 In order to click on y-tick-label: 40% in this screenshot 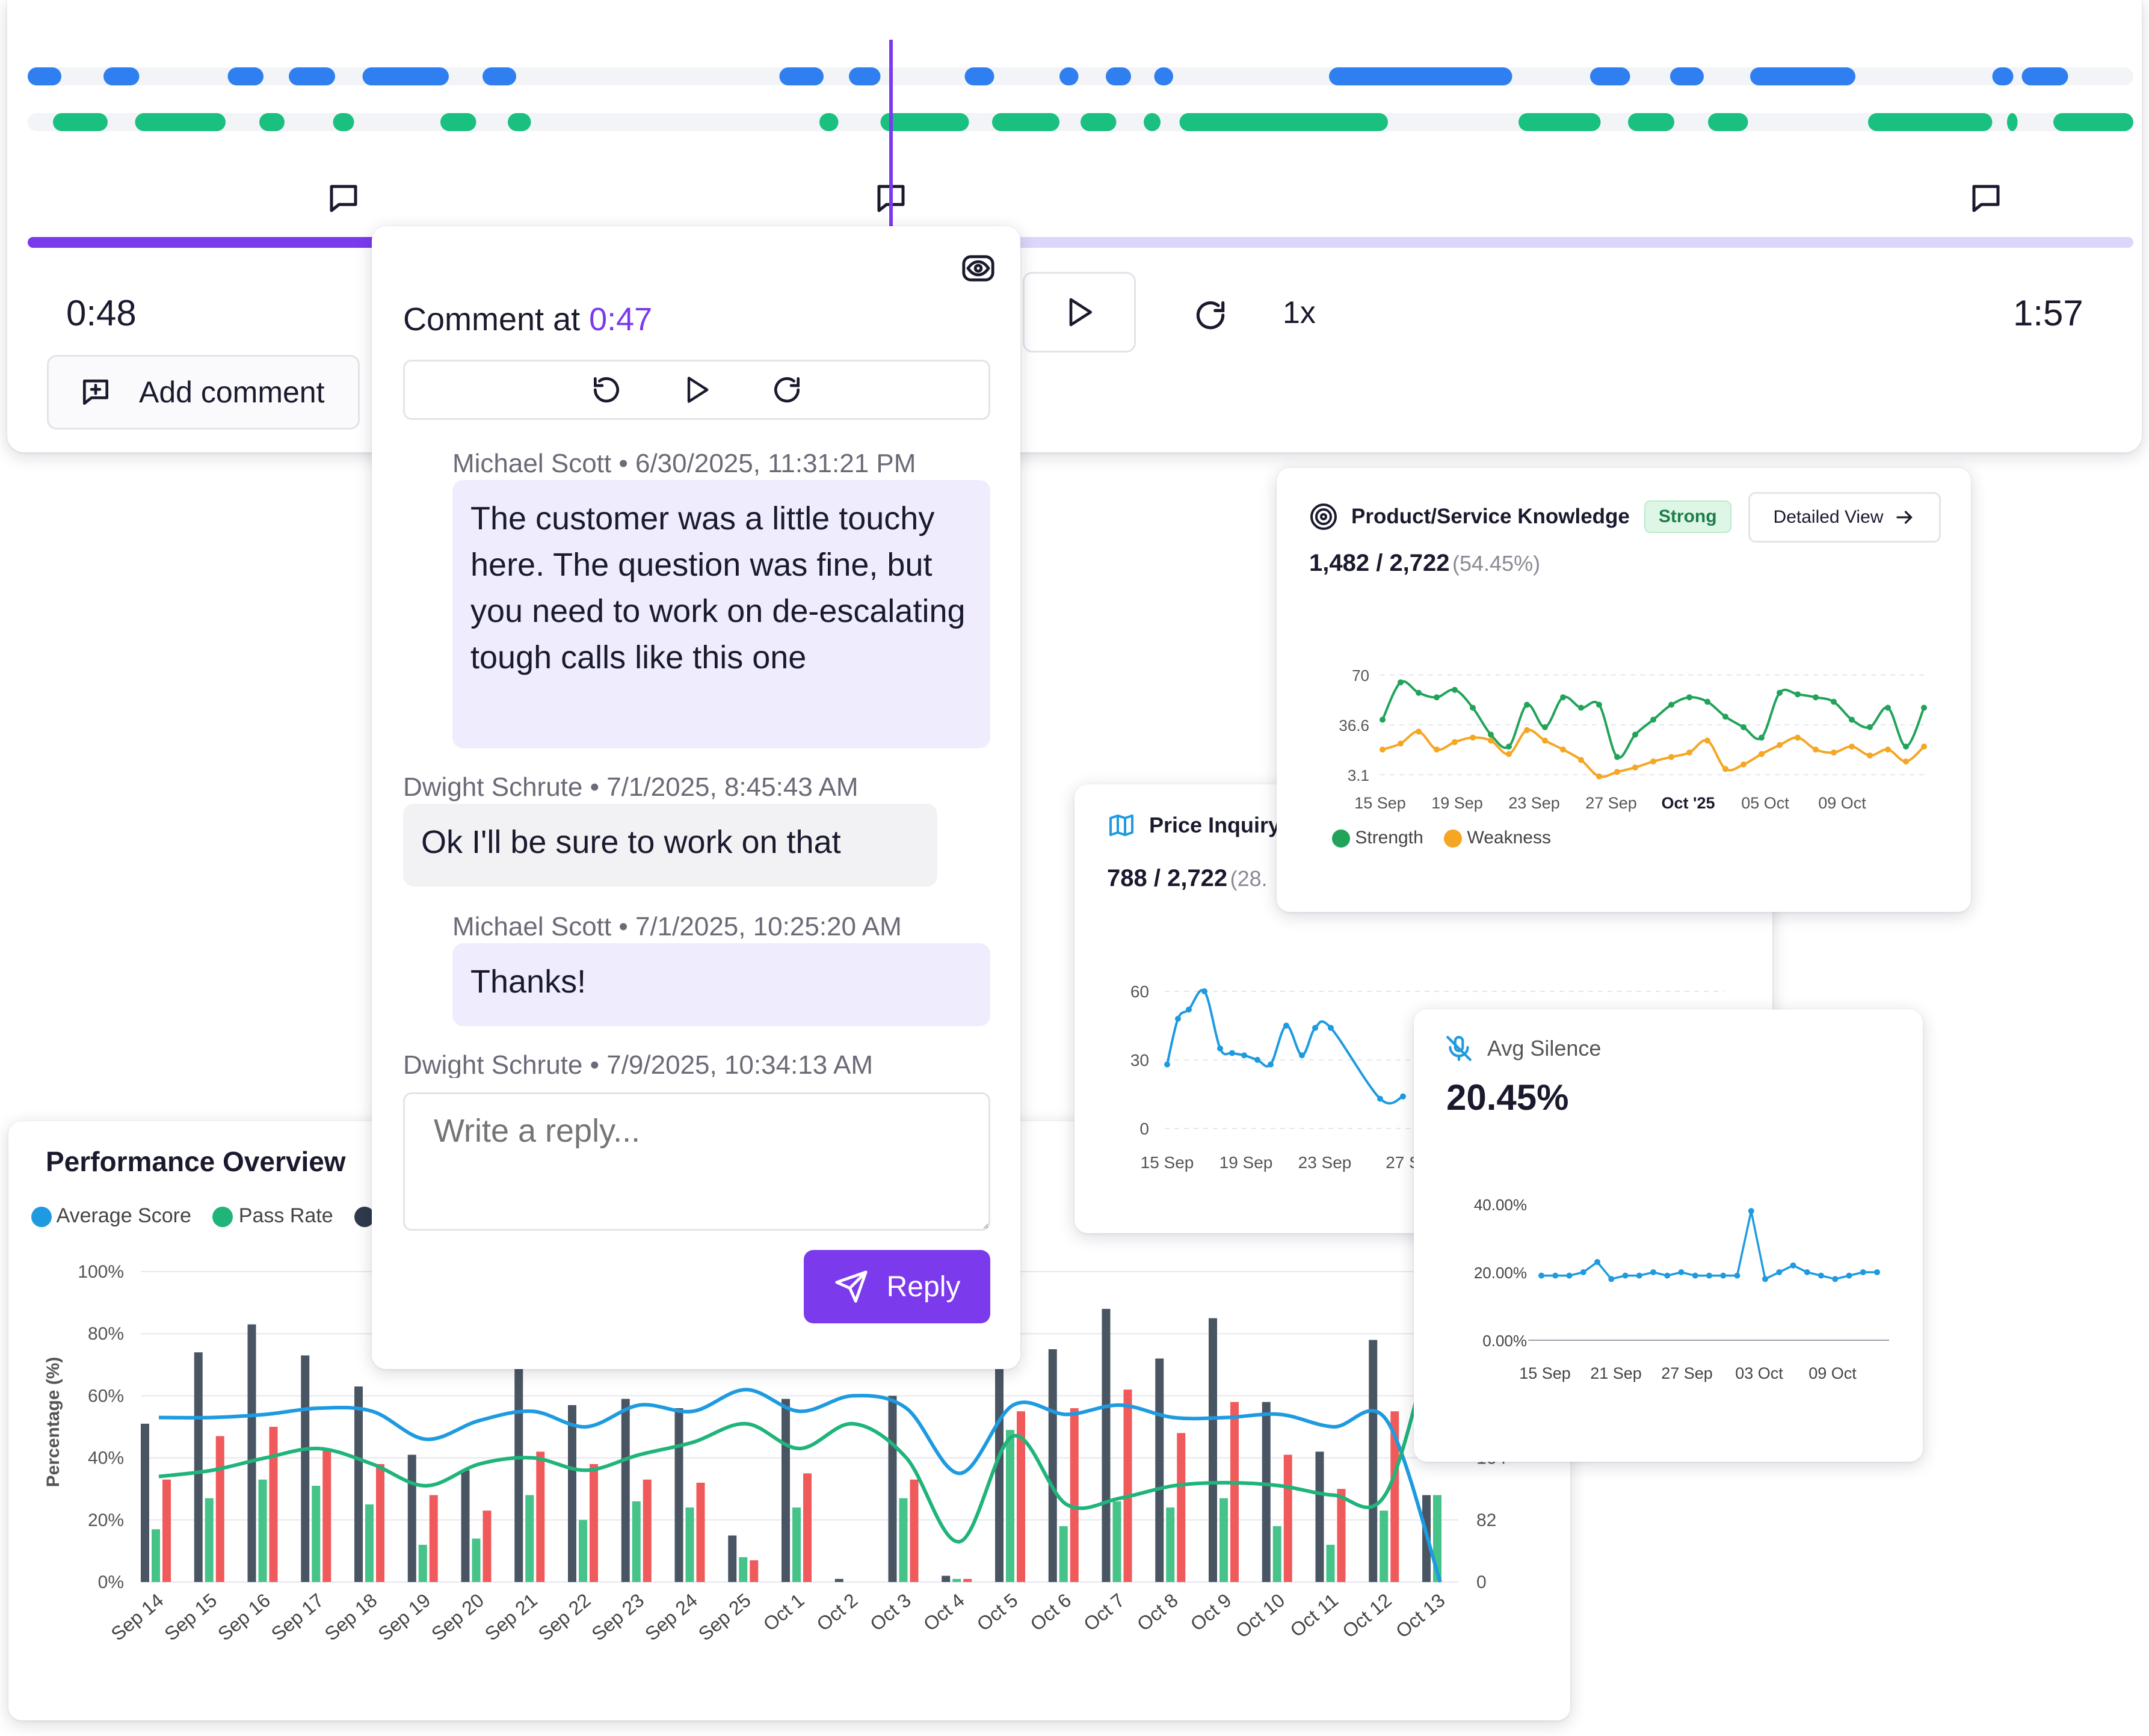, I will do `click(106, 1458)`.